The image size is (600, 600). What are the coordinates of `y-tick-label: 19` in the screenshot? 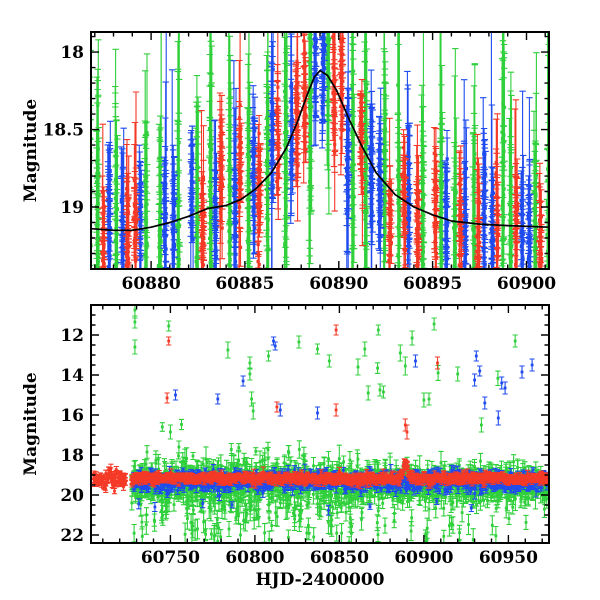 It's located at (72, 208).